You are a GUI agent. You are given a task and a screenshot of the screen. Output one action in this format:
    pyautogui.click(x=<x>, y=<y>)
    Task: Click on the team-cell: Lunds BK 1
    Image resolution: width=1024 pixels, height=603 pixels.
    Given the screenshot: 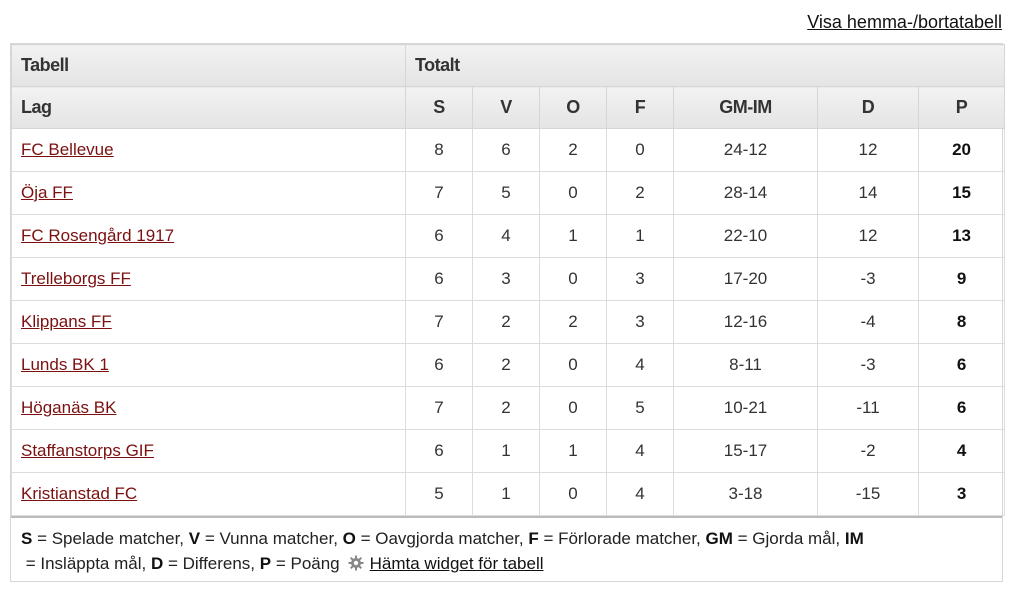 What is the action you would take?
    pyautogui.click(x=208, y=365)
    